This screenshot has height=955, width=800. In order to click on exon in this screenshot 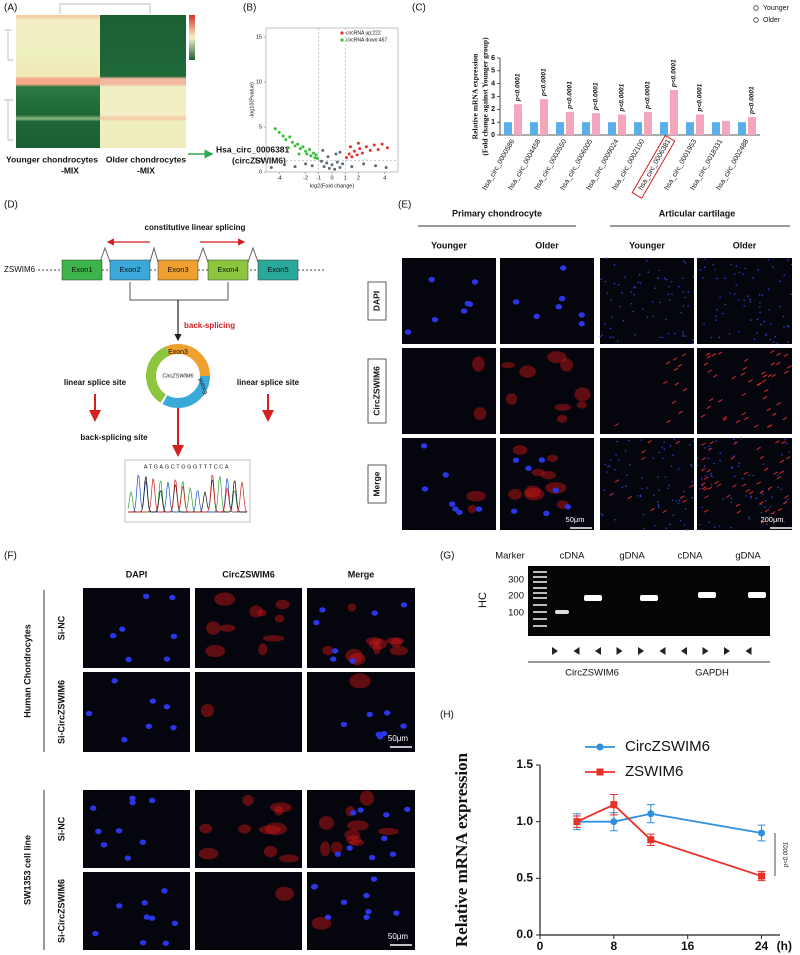, I will do `click(278, 270)`.